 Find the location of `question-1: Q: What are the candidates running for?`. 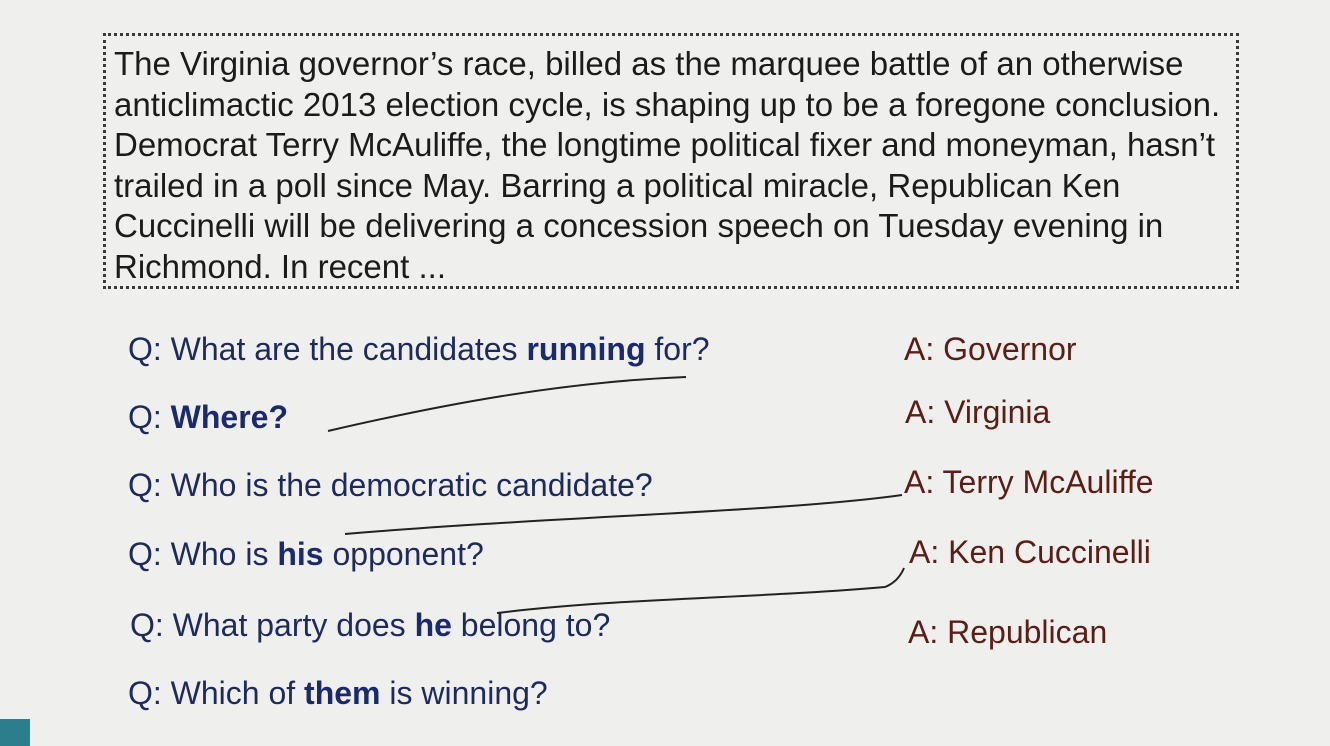

question-1: Q: What are the candidates running for? is located at coordinates (419, 349).